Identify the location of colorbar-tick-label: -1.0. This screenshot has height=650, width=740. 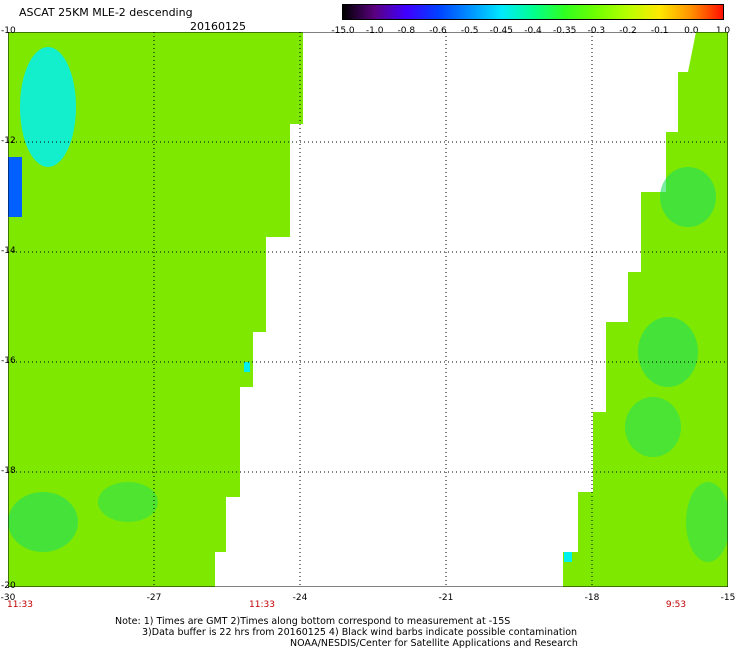
(374, 31).